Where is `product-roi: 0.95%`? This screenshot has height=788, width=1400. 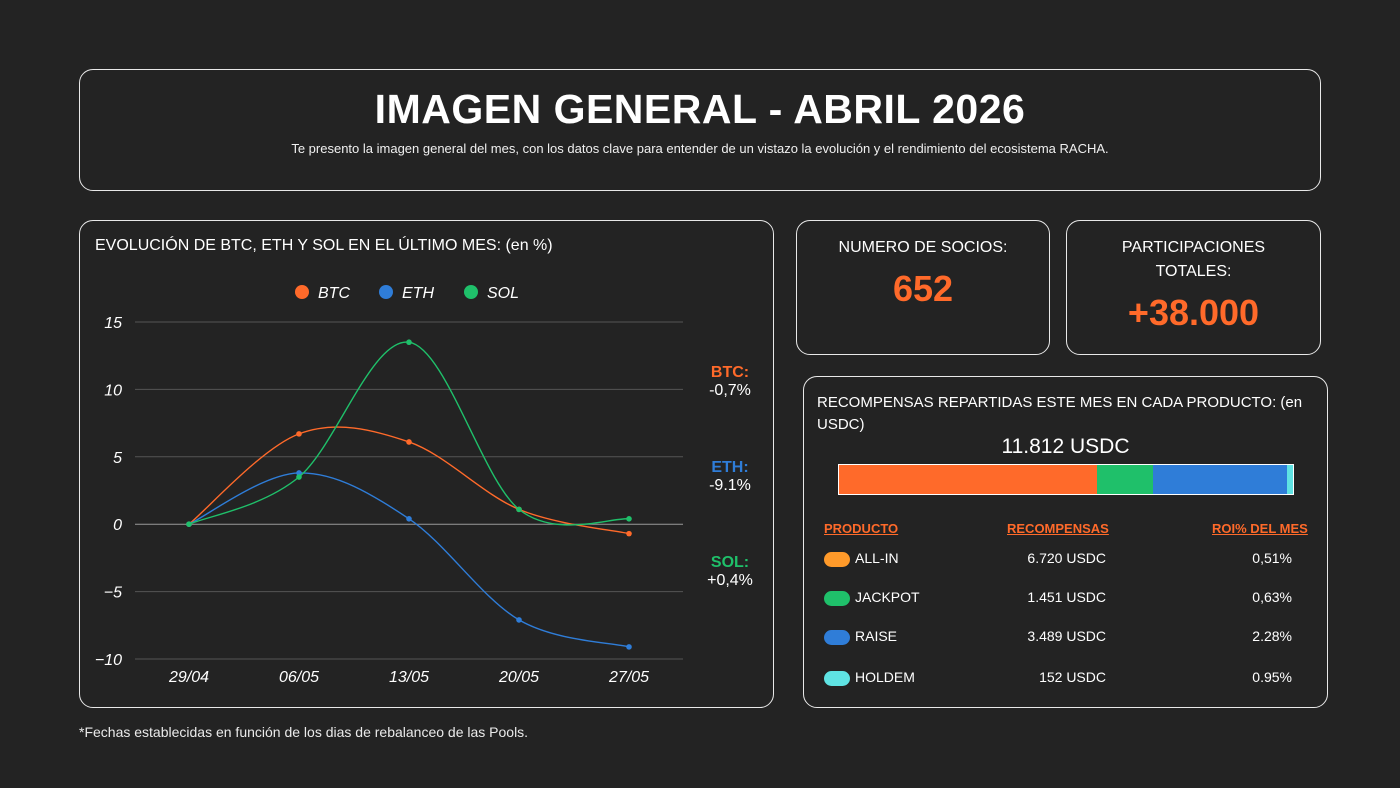 product-roi: 0.95% is located at coordinates (1272, 677).